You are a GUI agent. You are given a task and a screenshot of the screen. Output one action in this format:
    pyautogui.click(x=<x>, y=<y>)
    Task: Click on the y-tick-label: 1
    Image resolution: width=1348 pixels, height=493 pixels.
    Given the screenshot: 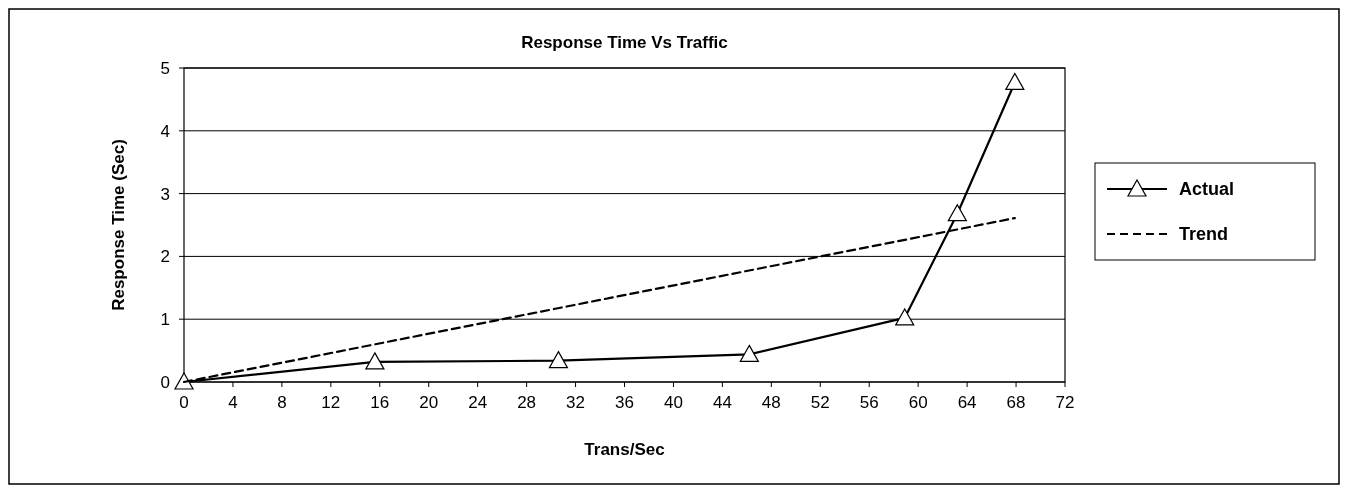 What is the action you would take?
    pyautogui.click(x=165, y=320)
    